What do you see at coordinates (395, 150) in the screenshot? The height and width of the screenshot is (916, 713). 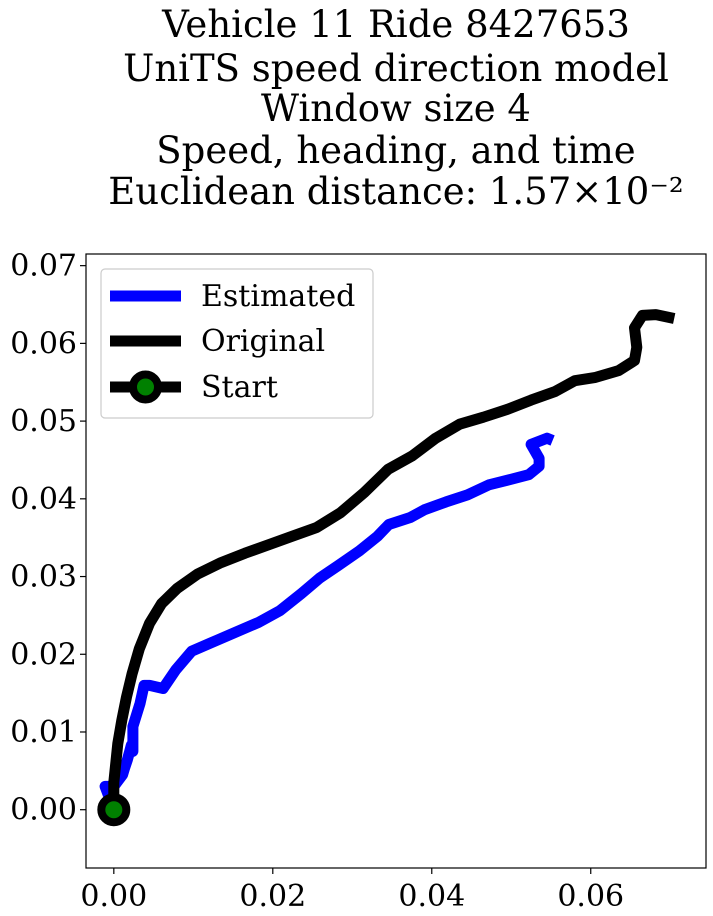 I see `chart-title-line: Speed, heading, and time` at bounding box center [395, 150].